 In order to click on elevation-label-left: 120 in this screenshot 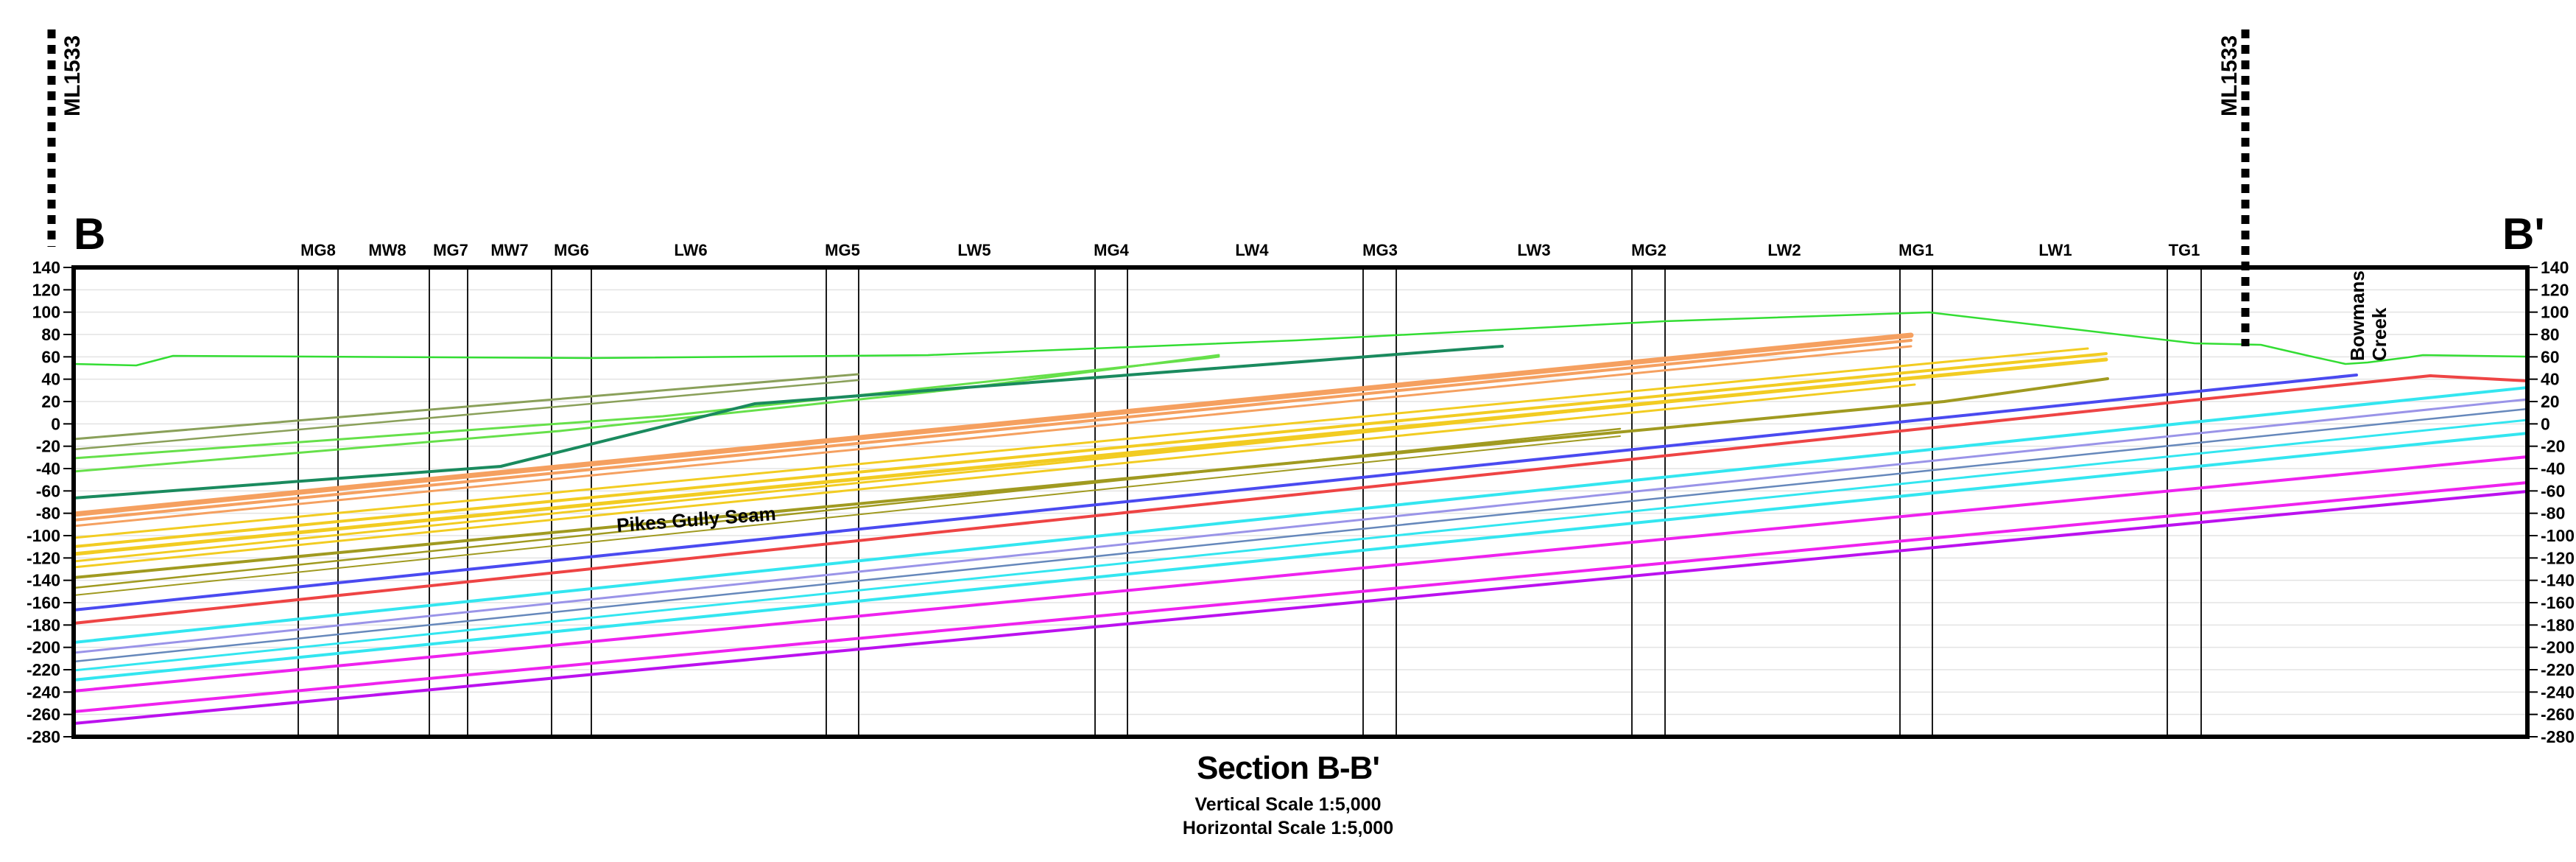, I will do `click(46, 289)`.